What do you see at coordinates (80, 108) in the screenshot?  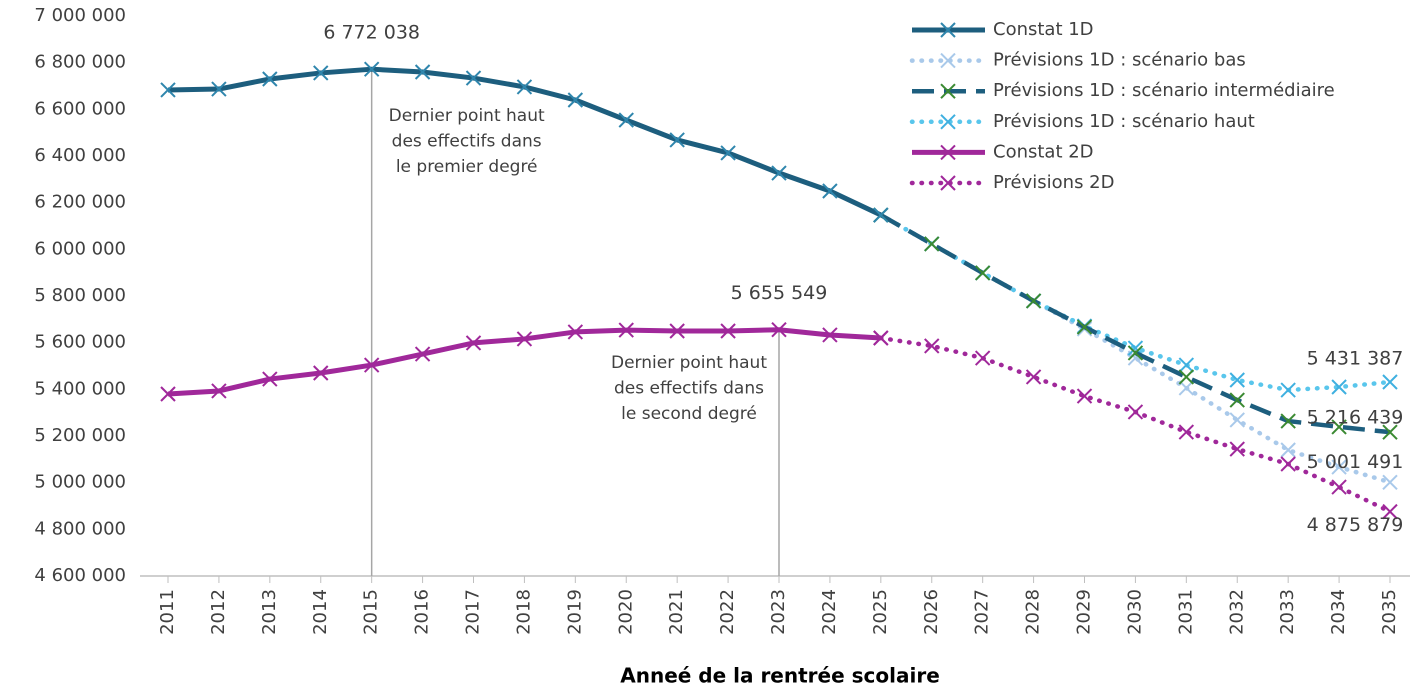 I see `y-tick-label: 6 600 000` at bounding box center [80, 108].